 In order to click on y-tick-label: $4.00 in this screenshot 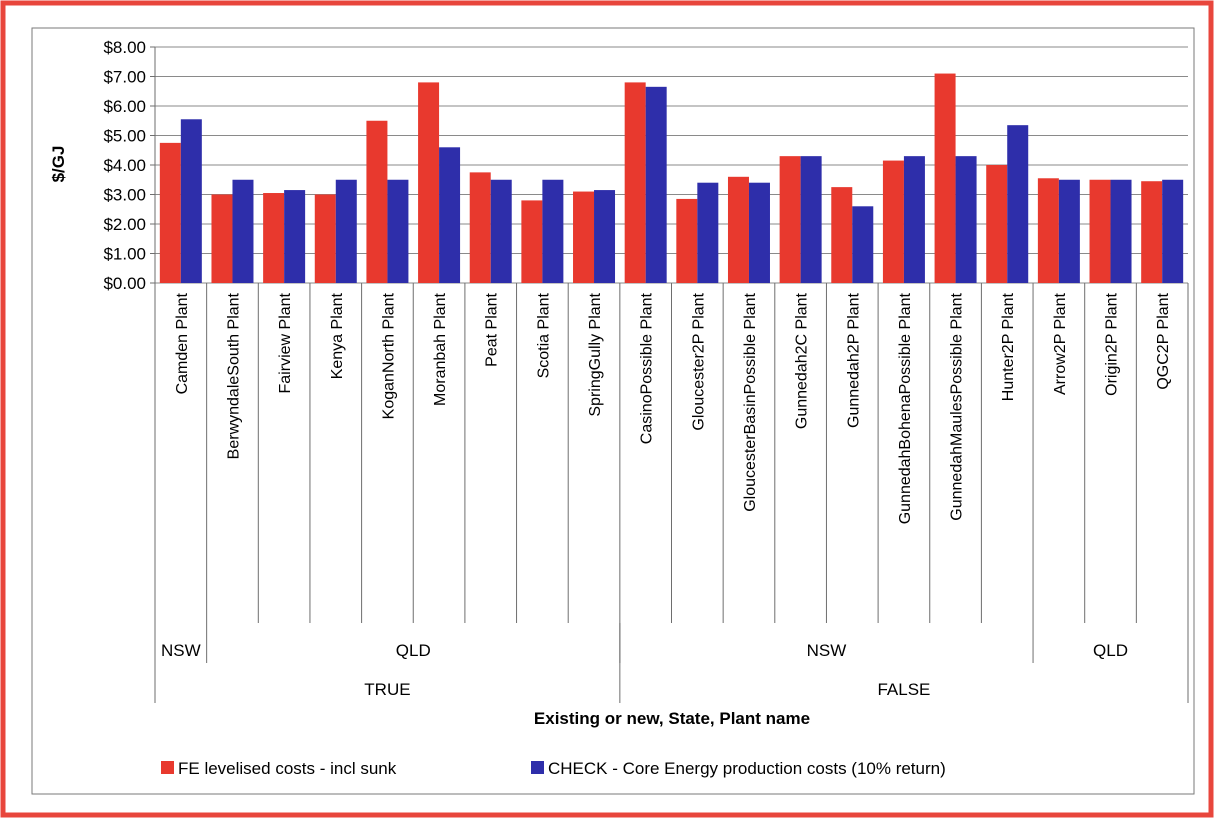, I will do `click(124, 165)`.